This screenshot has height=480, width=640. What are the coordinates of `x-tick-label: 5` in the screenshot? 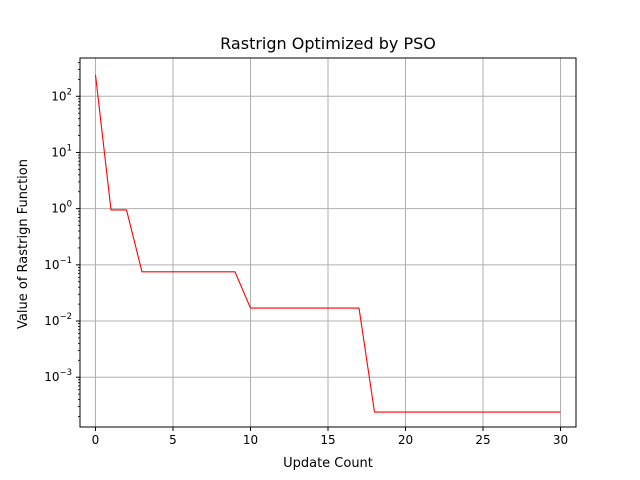 It's located at (173, 440).